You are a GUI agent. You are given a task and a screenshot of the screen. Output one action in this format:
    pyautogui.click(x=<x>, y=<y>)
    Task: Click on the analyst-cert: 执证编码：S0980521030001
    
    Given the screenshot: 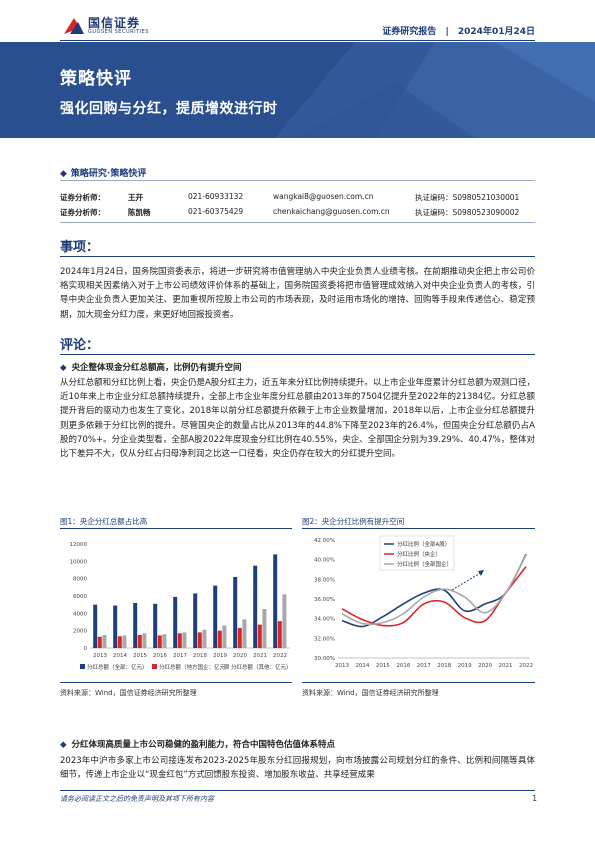 What is the action you would take?
    pyautogui.click(x=467, y=197)
    